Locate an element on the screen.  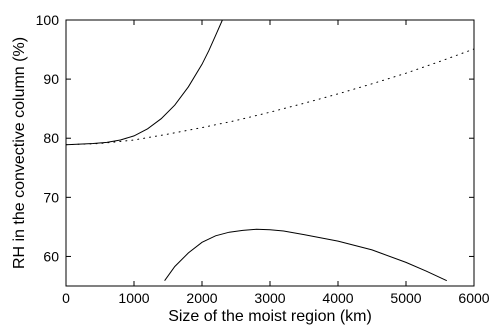
x-tick-label: 1000 is located at coordinates (133, 298).